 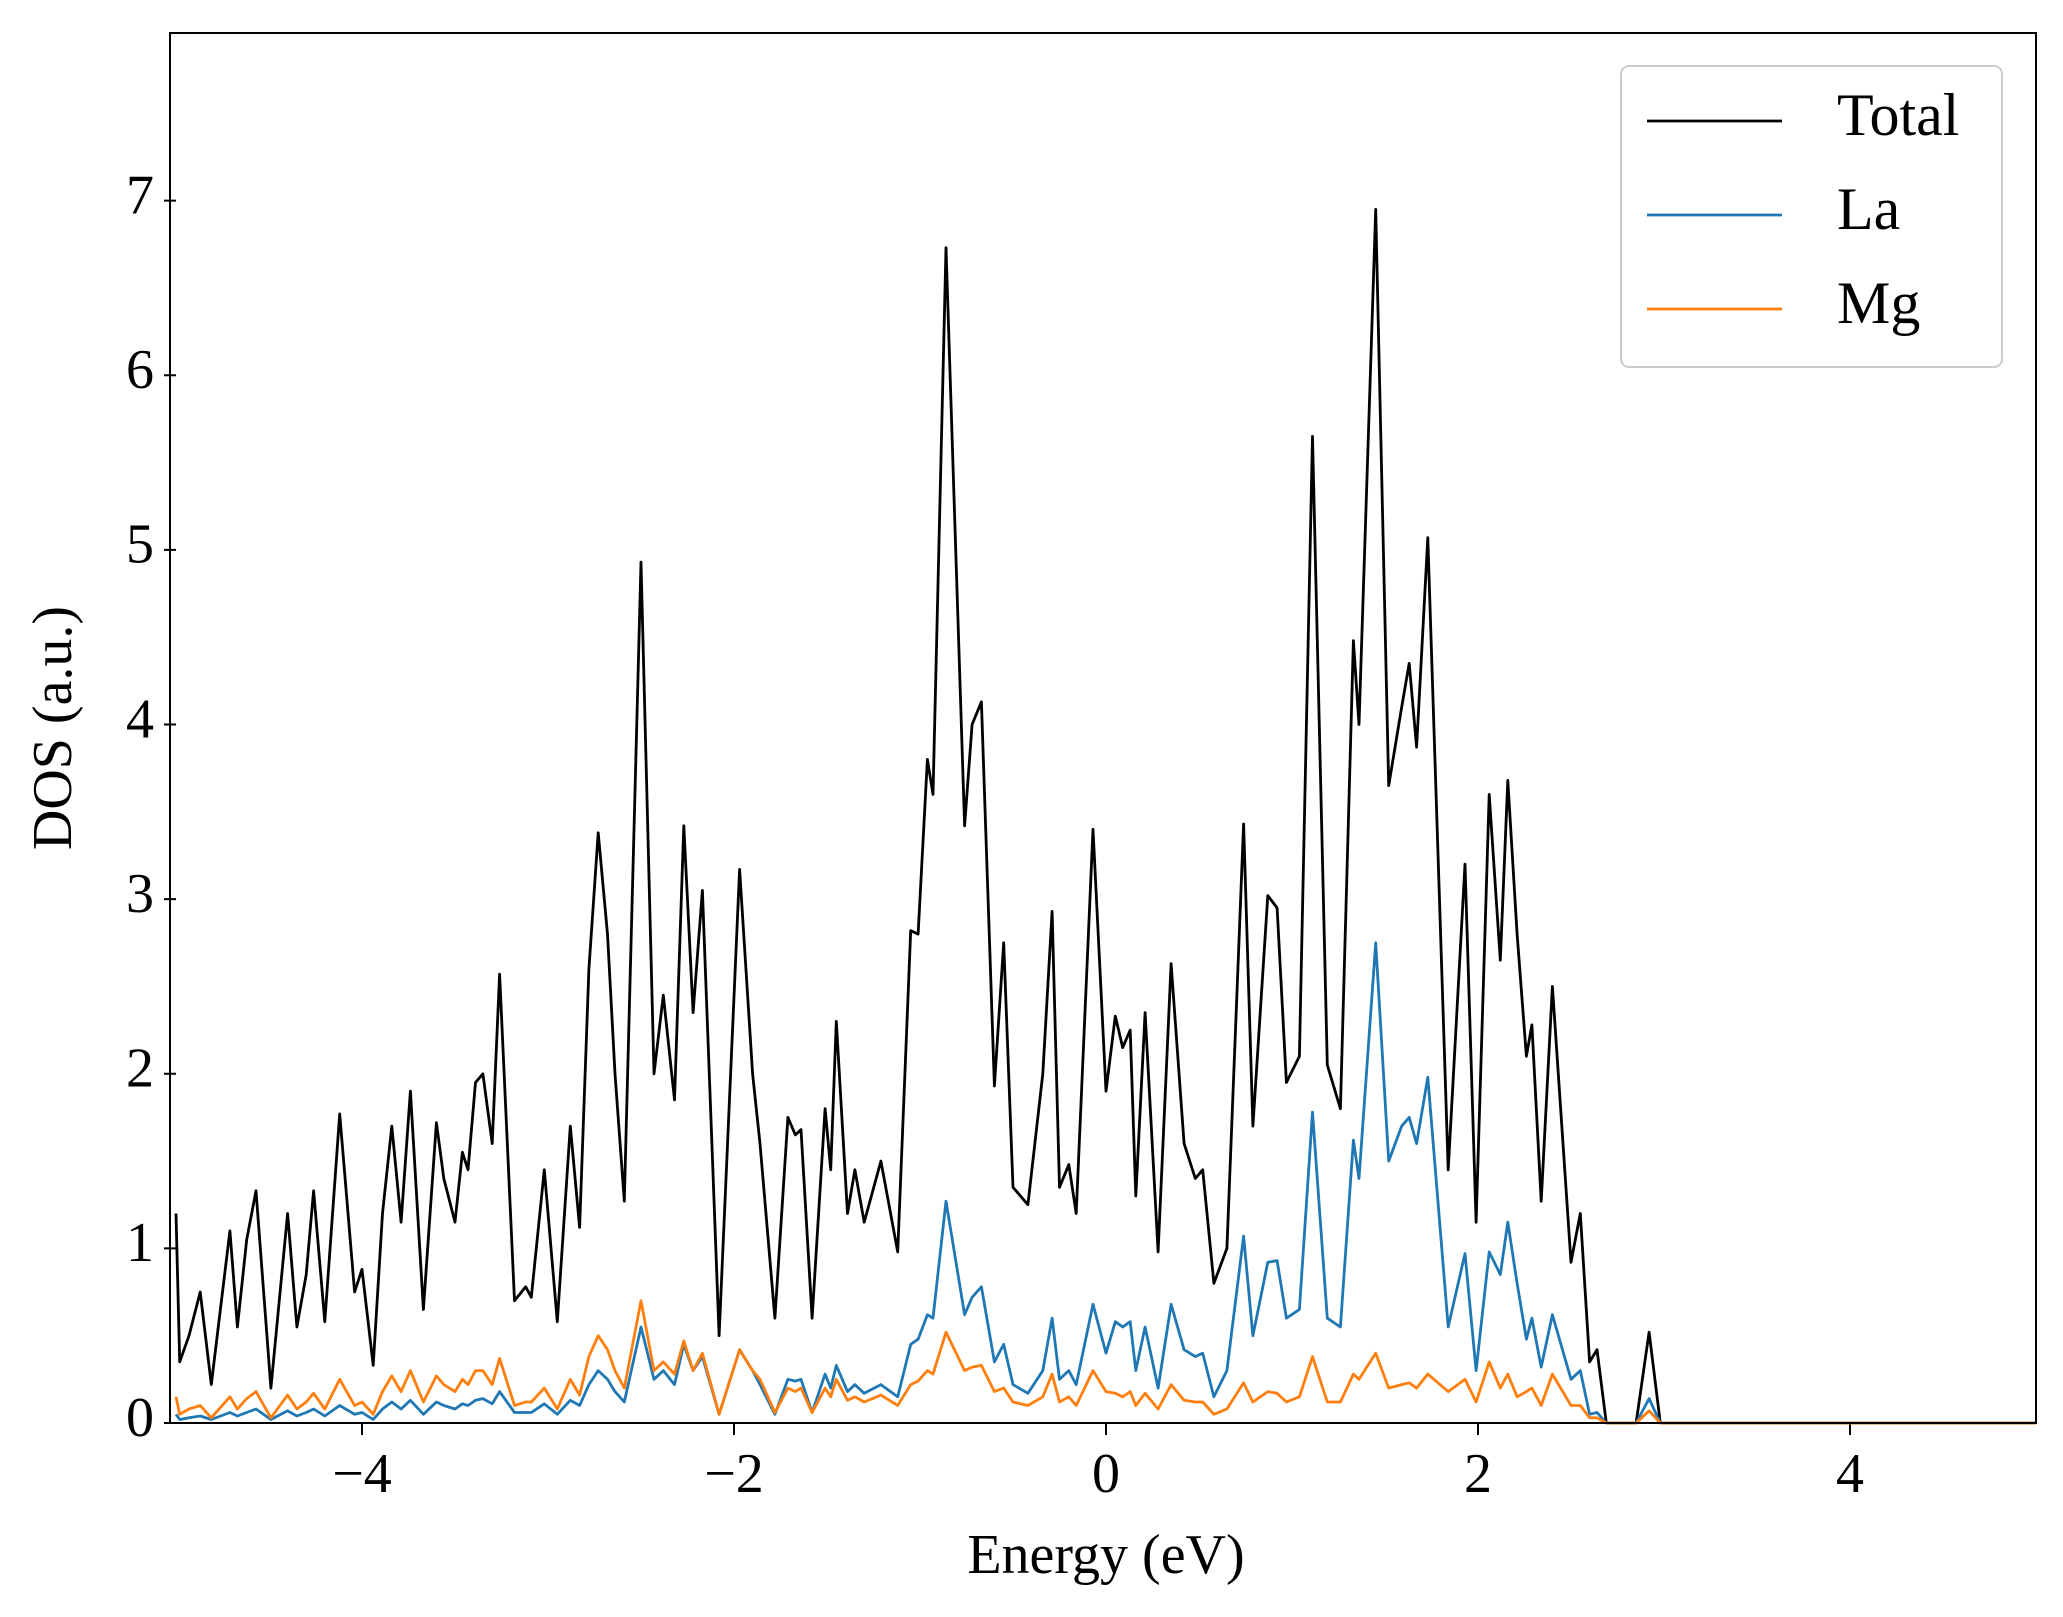 I want to click on x-tick-label: 0, so click(x=1106, y=1474).